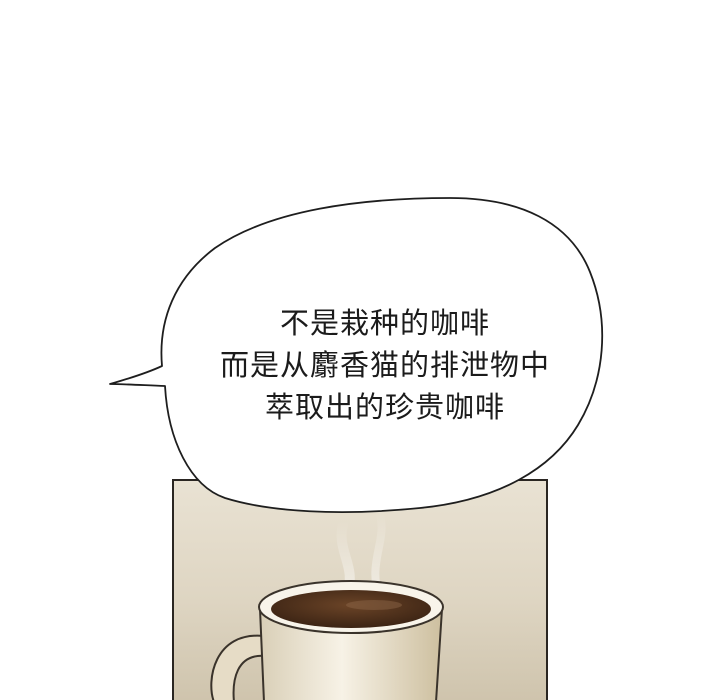 This screenshot has height=700, width=720. What do you see at coordinates (239, 667) in the screenshot?
I see `cup-handle` at bounding box center [239, 667].